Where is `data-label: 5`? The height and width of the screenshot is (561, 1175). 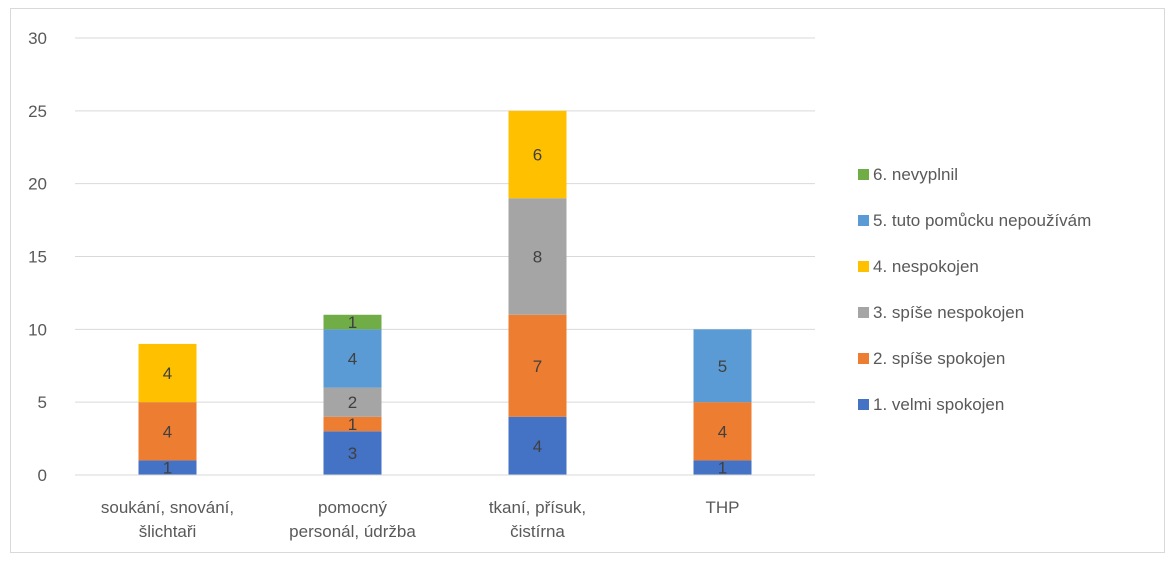
data-label: 5 is located at coordinates (722, 366).